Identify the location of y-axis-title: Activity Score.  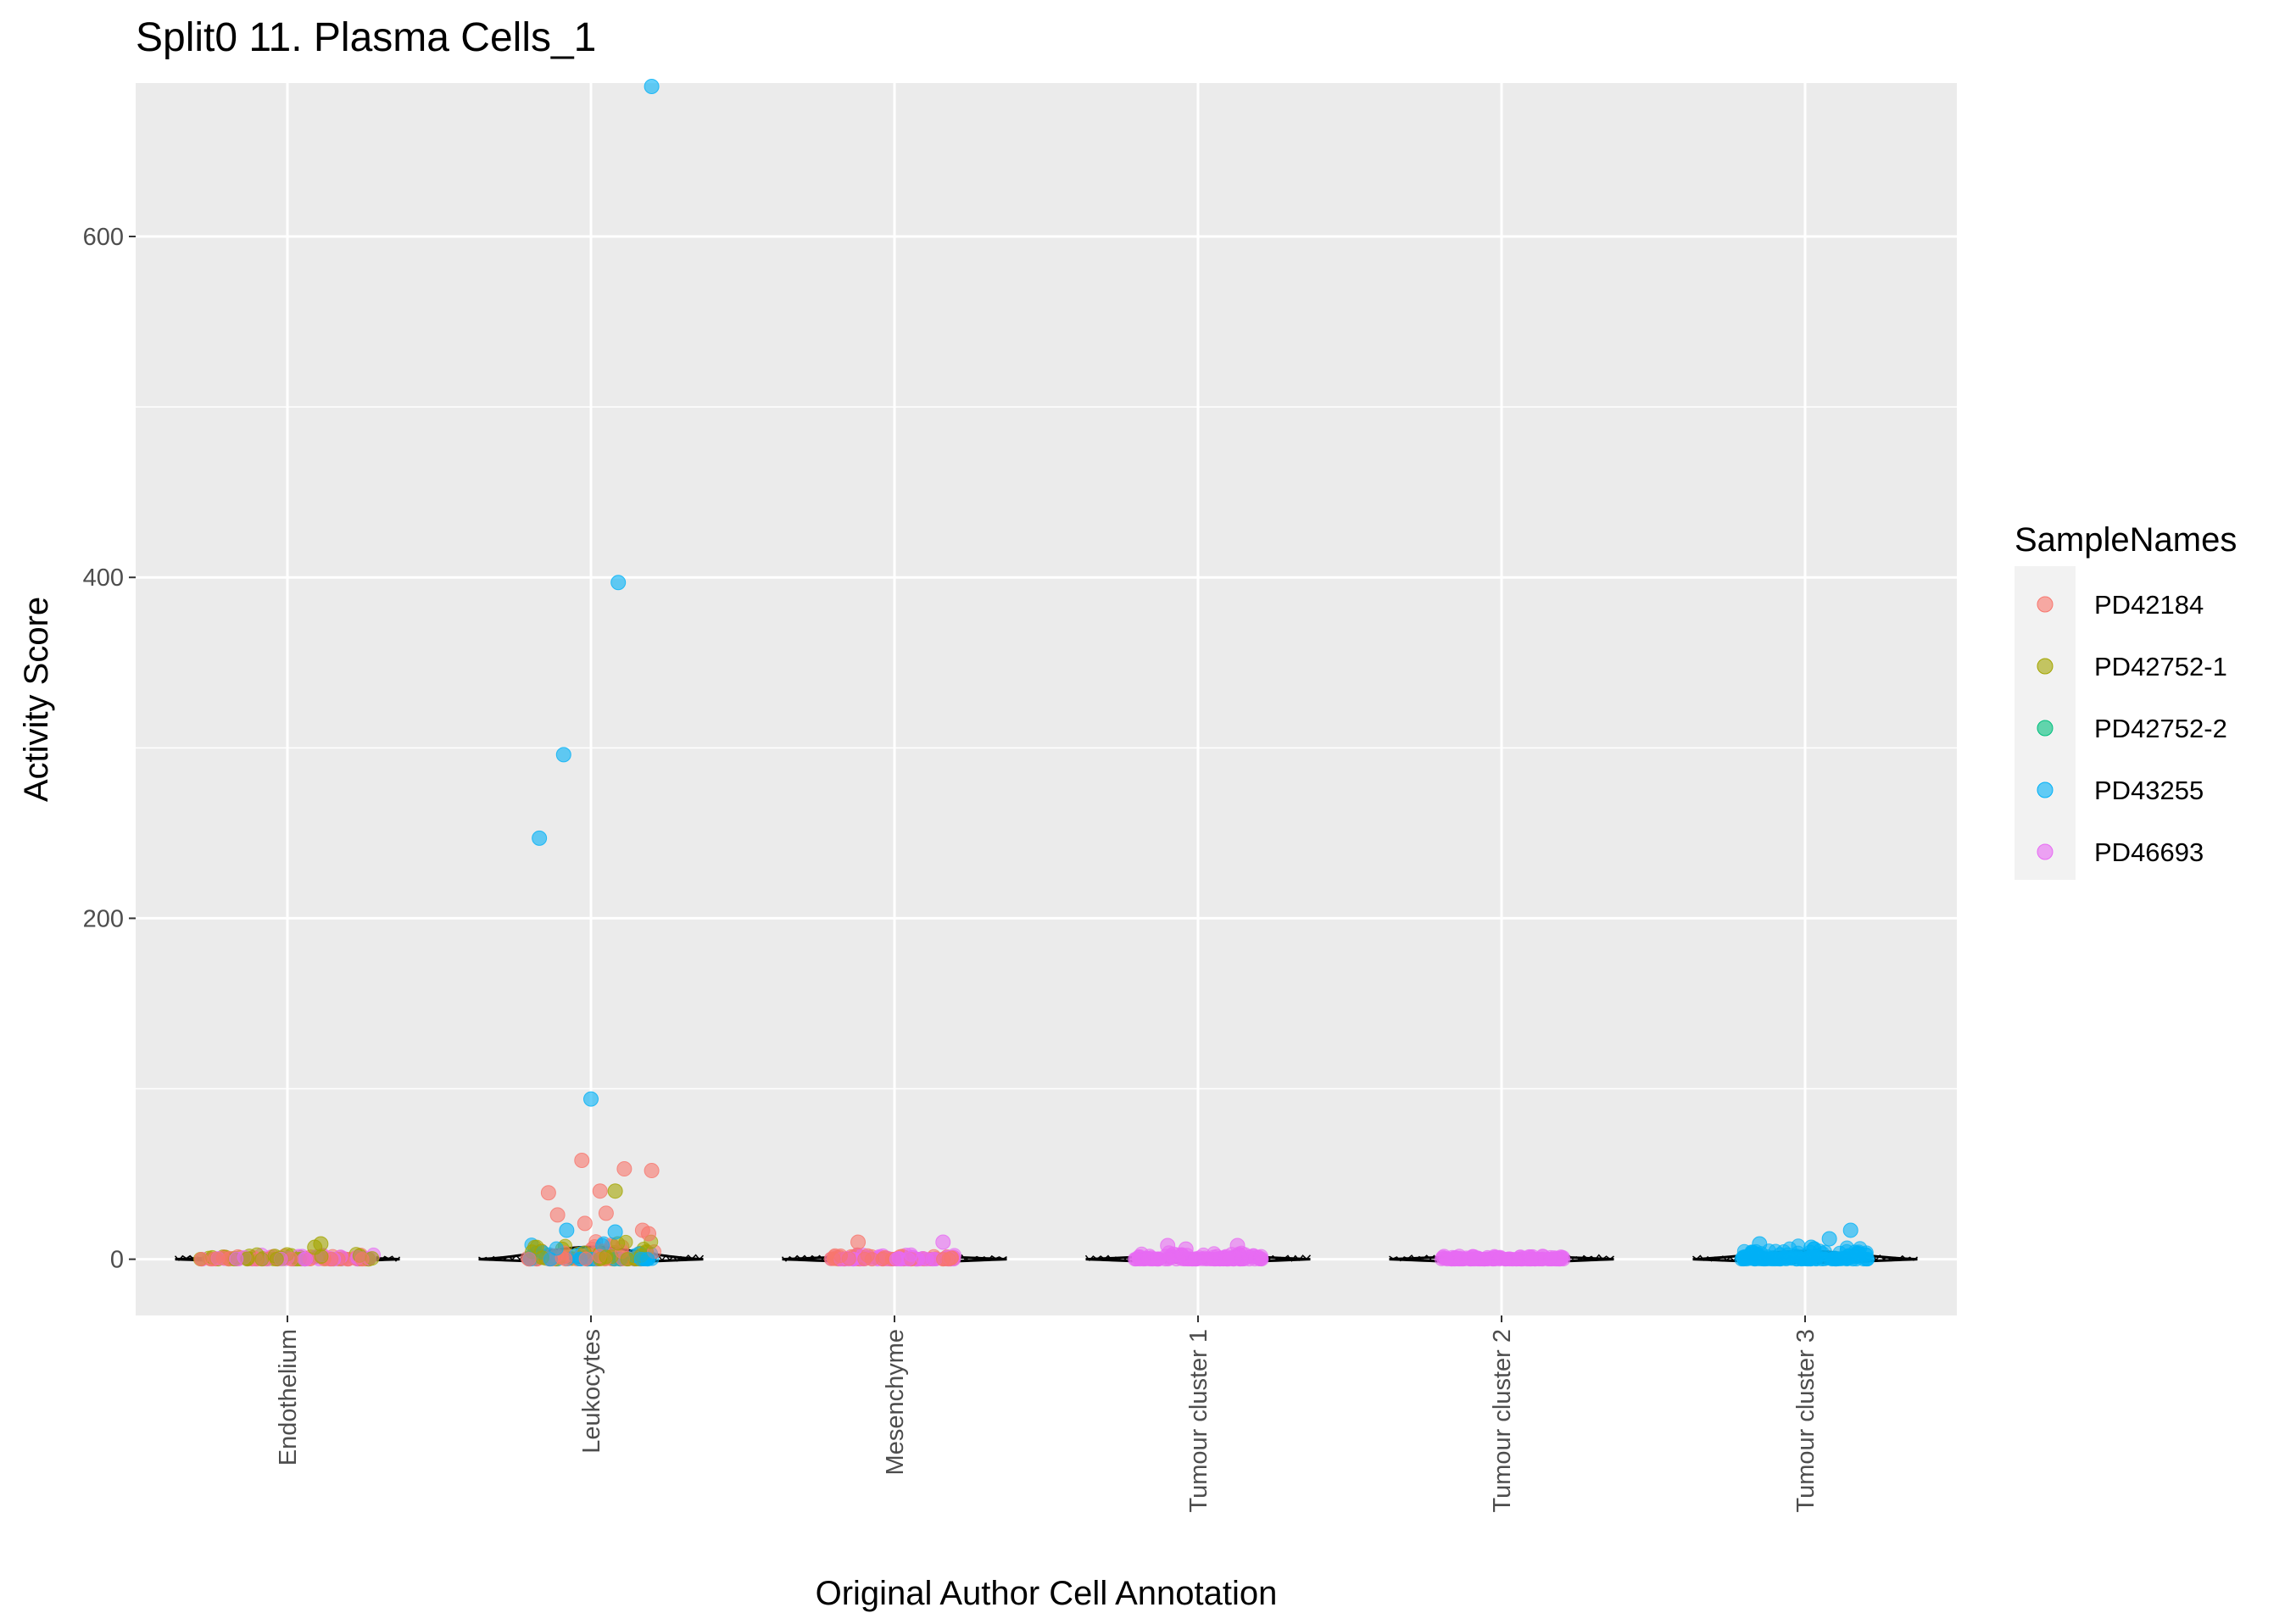
(36, 699).